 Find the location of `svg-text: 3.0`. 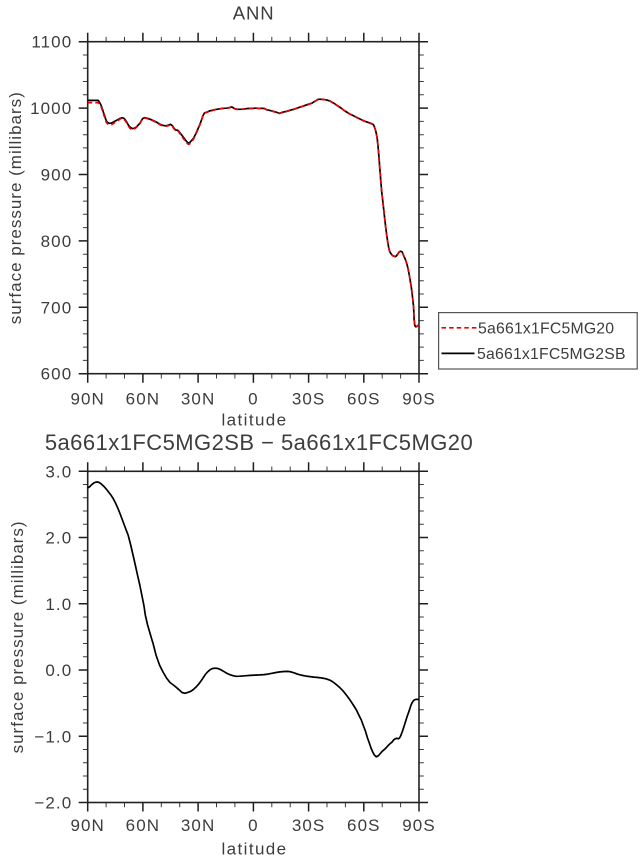

svg-text: 3.0 is located at coordinates (58, 471).